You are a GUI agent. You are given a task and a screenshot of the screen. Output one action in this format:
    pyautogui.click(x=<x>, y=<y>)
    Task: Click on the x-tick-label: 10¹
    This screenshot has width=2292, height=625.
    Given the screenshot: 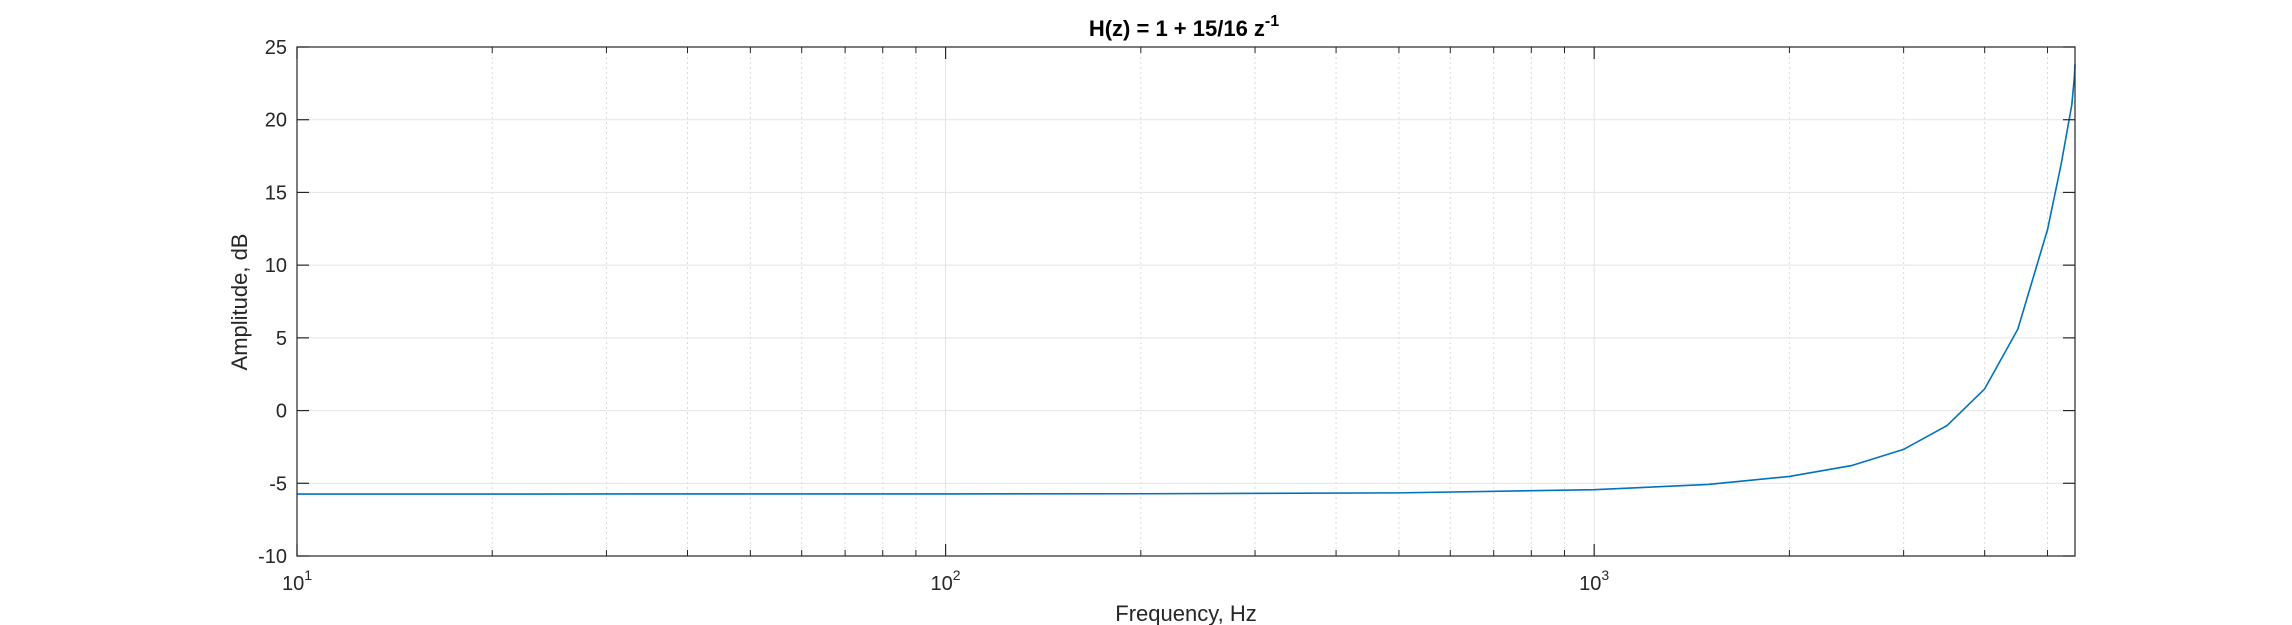 What is the action you would take?
    pyautogui.click(x=297, y=581)
    